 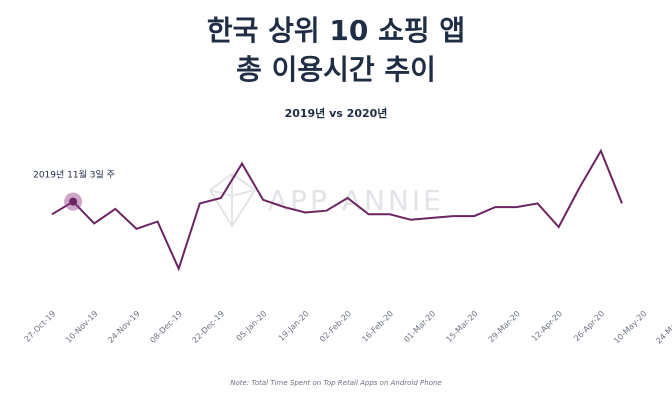 What do you see at coordinates (504, 326) in the screenshot?
I see `x-tick-label: 29-Mar-20` at bounding box center [504, 326].